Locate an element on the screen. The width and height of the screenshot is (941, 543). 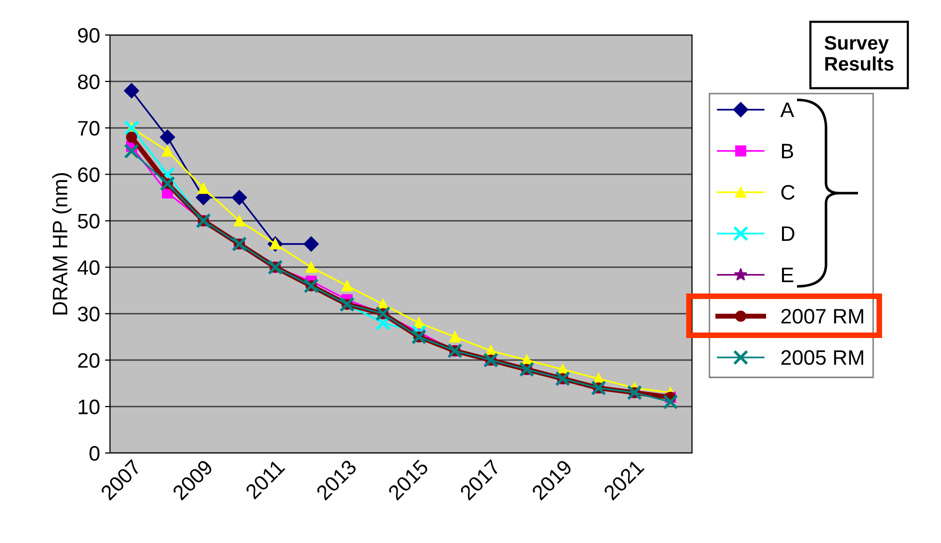
y-tick-label: 60 is located at coordinates (89, 174).